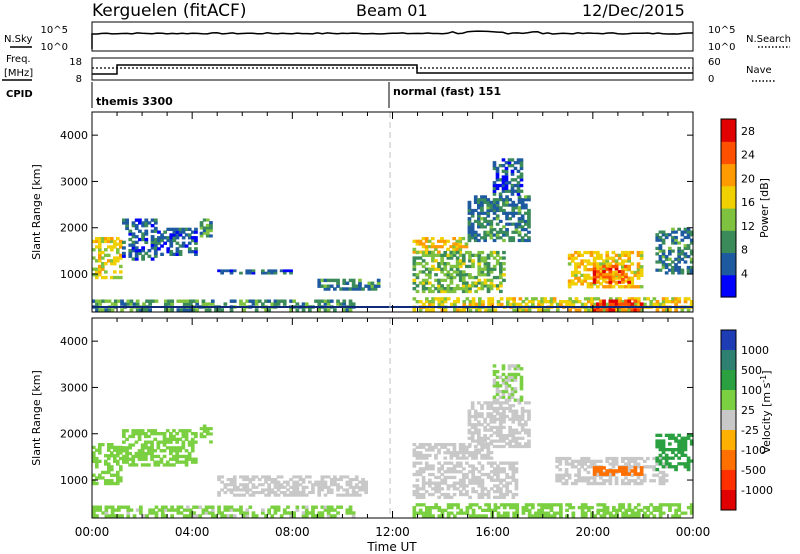 This screenshot has height=554, width=800. I want to click on power-colorbar-block, so click(728, 197).